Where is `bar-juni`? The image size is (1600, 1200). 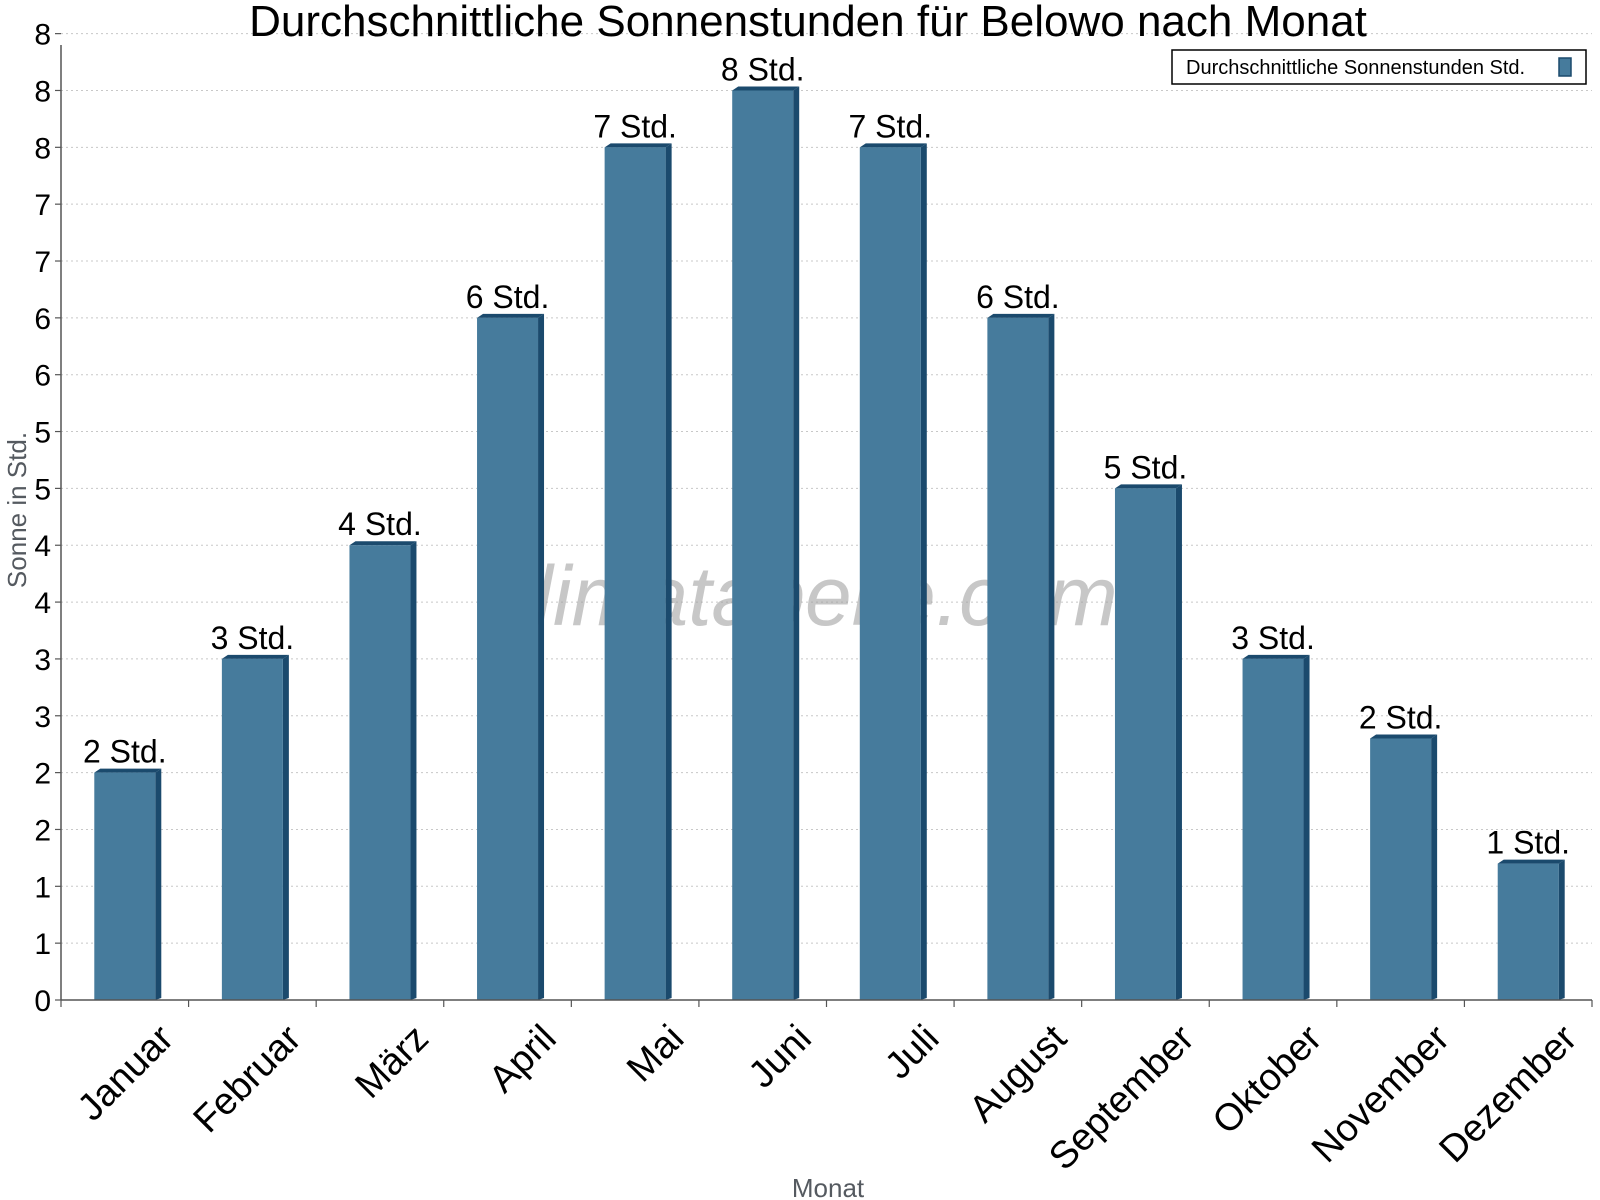 bar-juni is located at coordinates (766, 543).